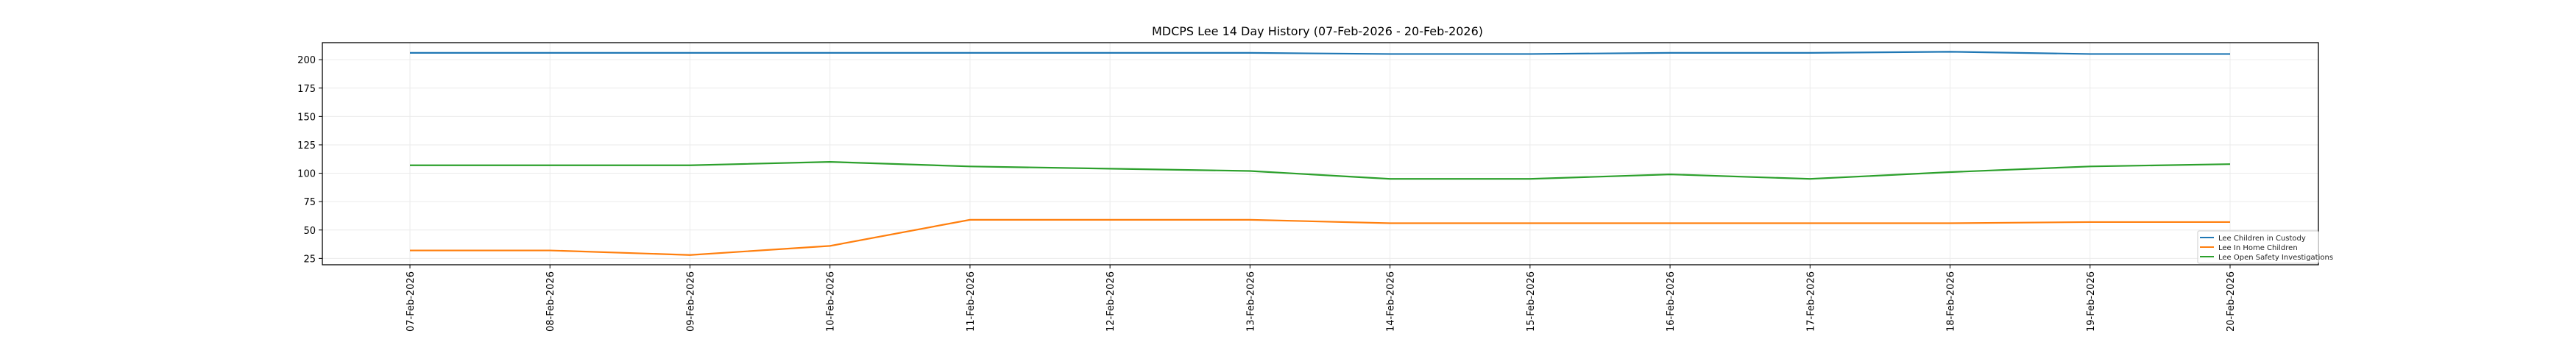 This screenshot has width=2576, height=353. I want to click on x-tick-label: 12-Feb-2026, so click(1111, 301).